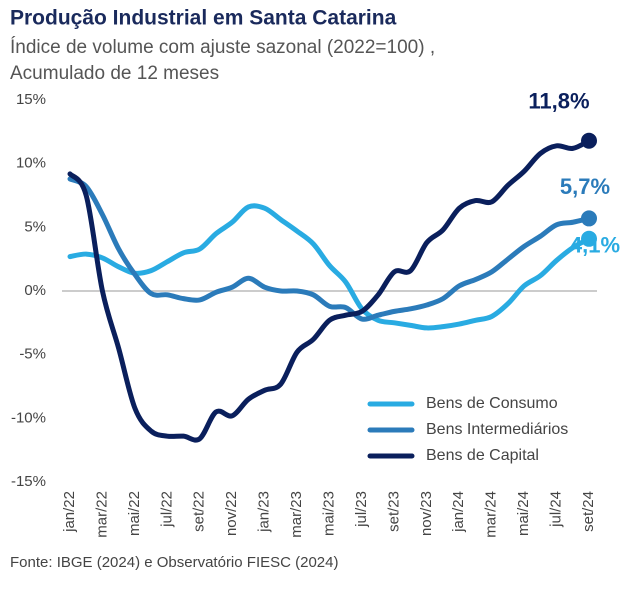 Image resolution: width=636 pixels, height=590 pixels. I want to click on legend-label: Bens de Capital, so click(482, 455).